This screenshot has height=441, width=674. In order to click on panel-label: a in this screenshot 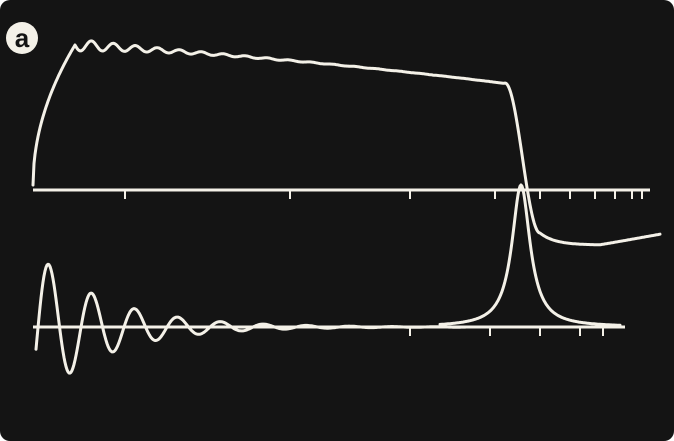, I will do `click(22, 38)`.